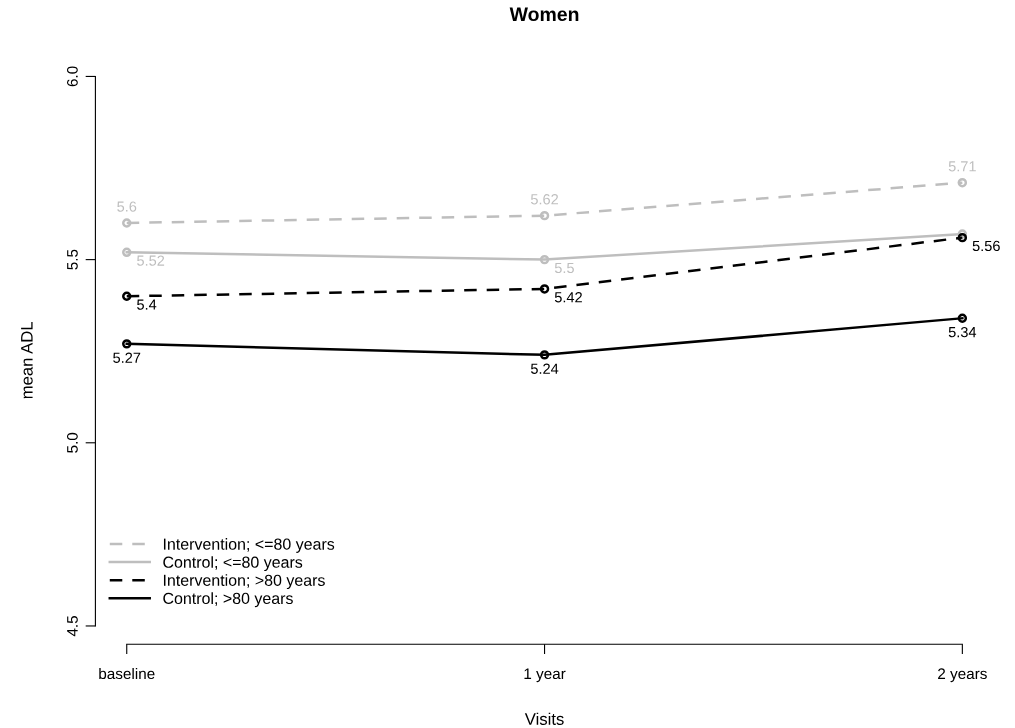 This screenshot has height=728, width=1015. I want to click on data-label: 5.52, so click(151, 260).